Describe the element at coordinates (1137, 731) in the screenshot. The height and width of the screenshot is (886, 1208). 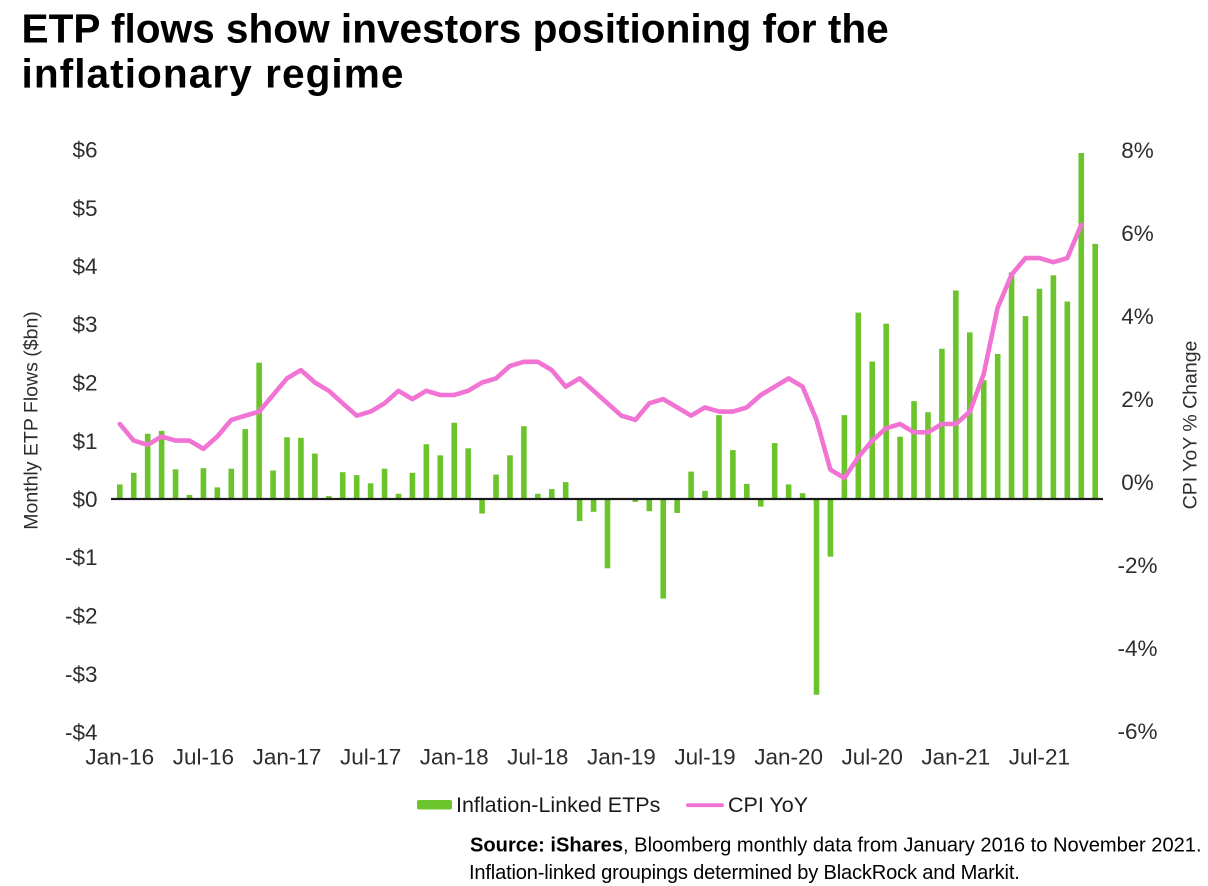
I see `svg-text: -6%` at that location.